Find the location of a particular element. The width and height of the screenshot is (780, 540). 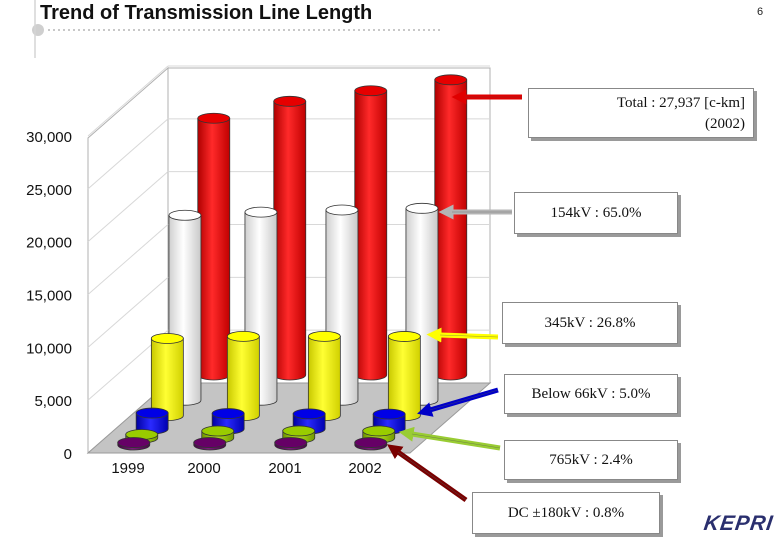

x-tick-label: 1999 is located at coordinates (127, 468).